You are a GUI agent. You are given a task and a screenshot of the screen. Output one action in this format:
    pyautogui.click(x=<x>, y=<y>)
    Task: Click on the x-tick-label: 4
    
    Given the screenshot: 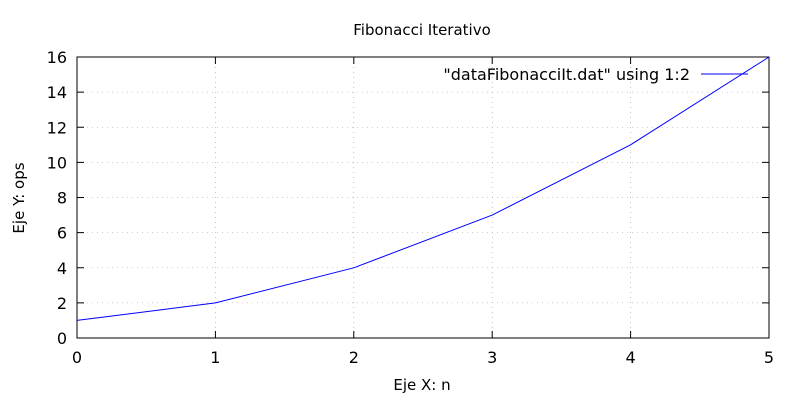 What is the action you would take?
    pyautogui.click(x=631, y=357)
    